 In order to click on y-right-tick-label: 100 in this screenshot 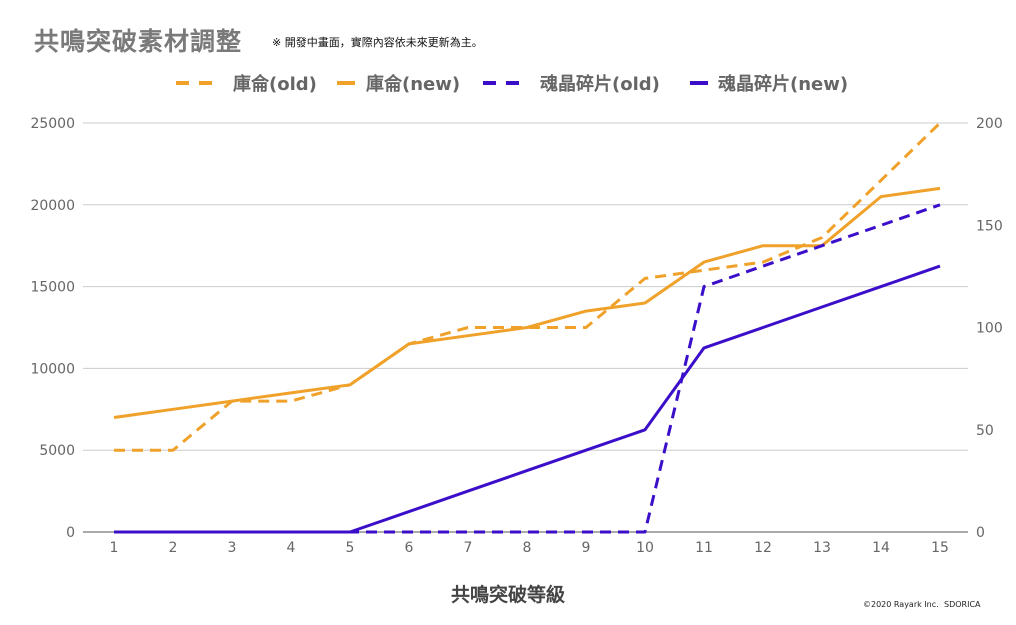, I will do `click(989, 329)`.